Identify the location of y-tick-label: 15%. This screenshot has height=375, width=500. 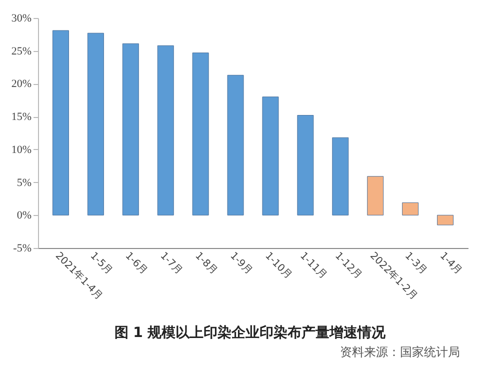
(21, 117).